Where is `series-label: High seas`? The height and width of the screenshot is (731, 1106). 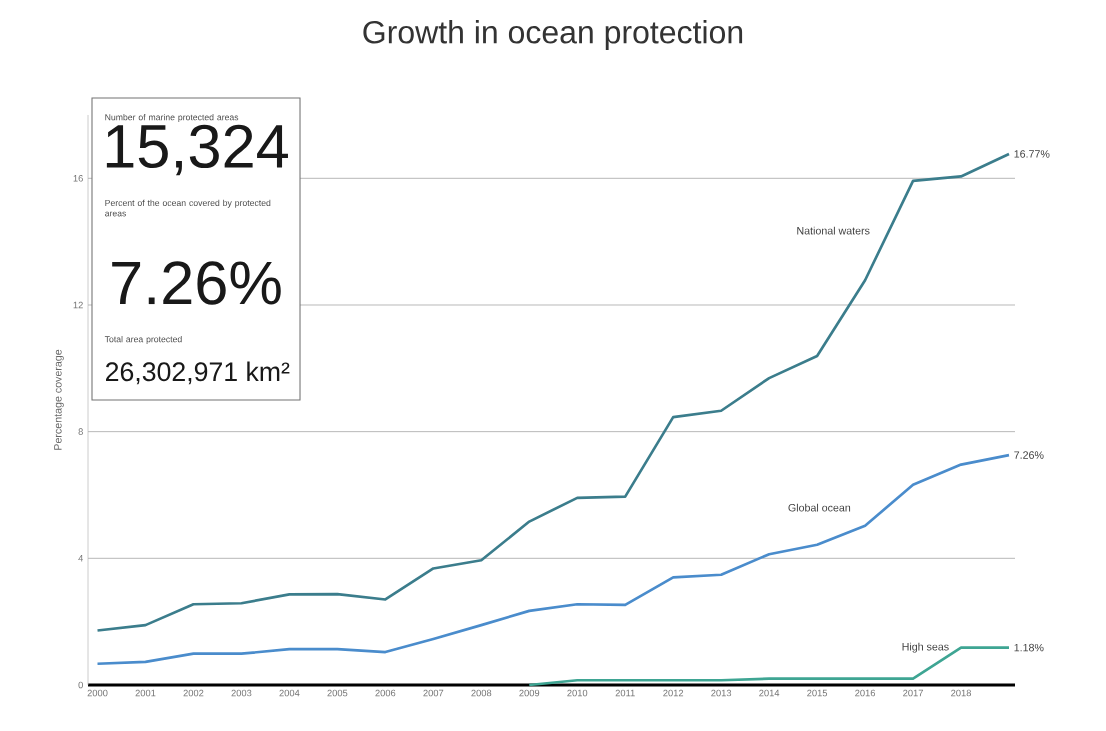
series-label: High seas is located at coordinates (925, 647).